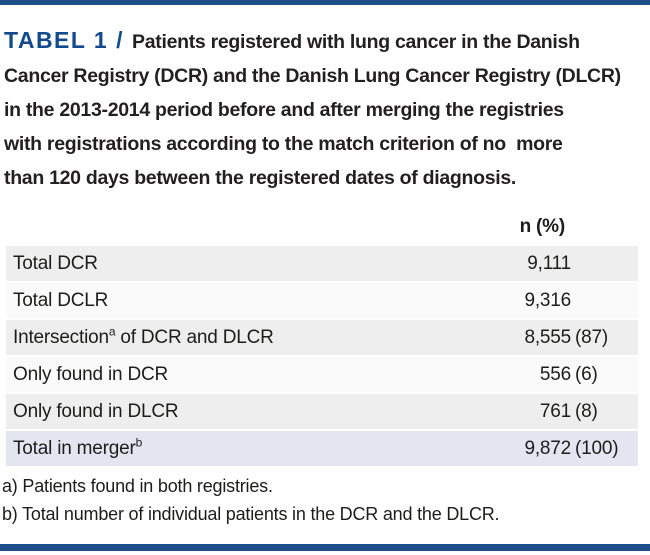  What do you see at coordinates (586, 411) in the screenshot?
I see `row-value-pct: (8)` at bounding box center [586, 411].